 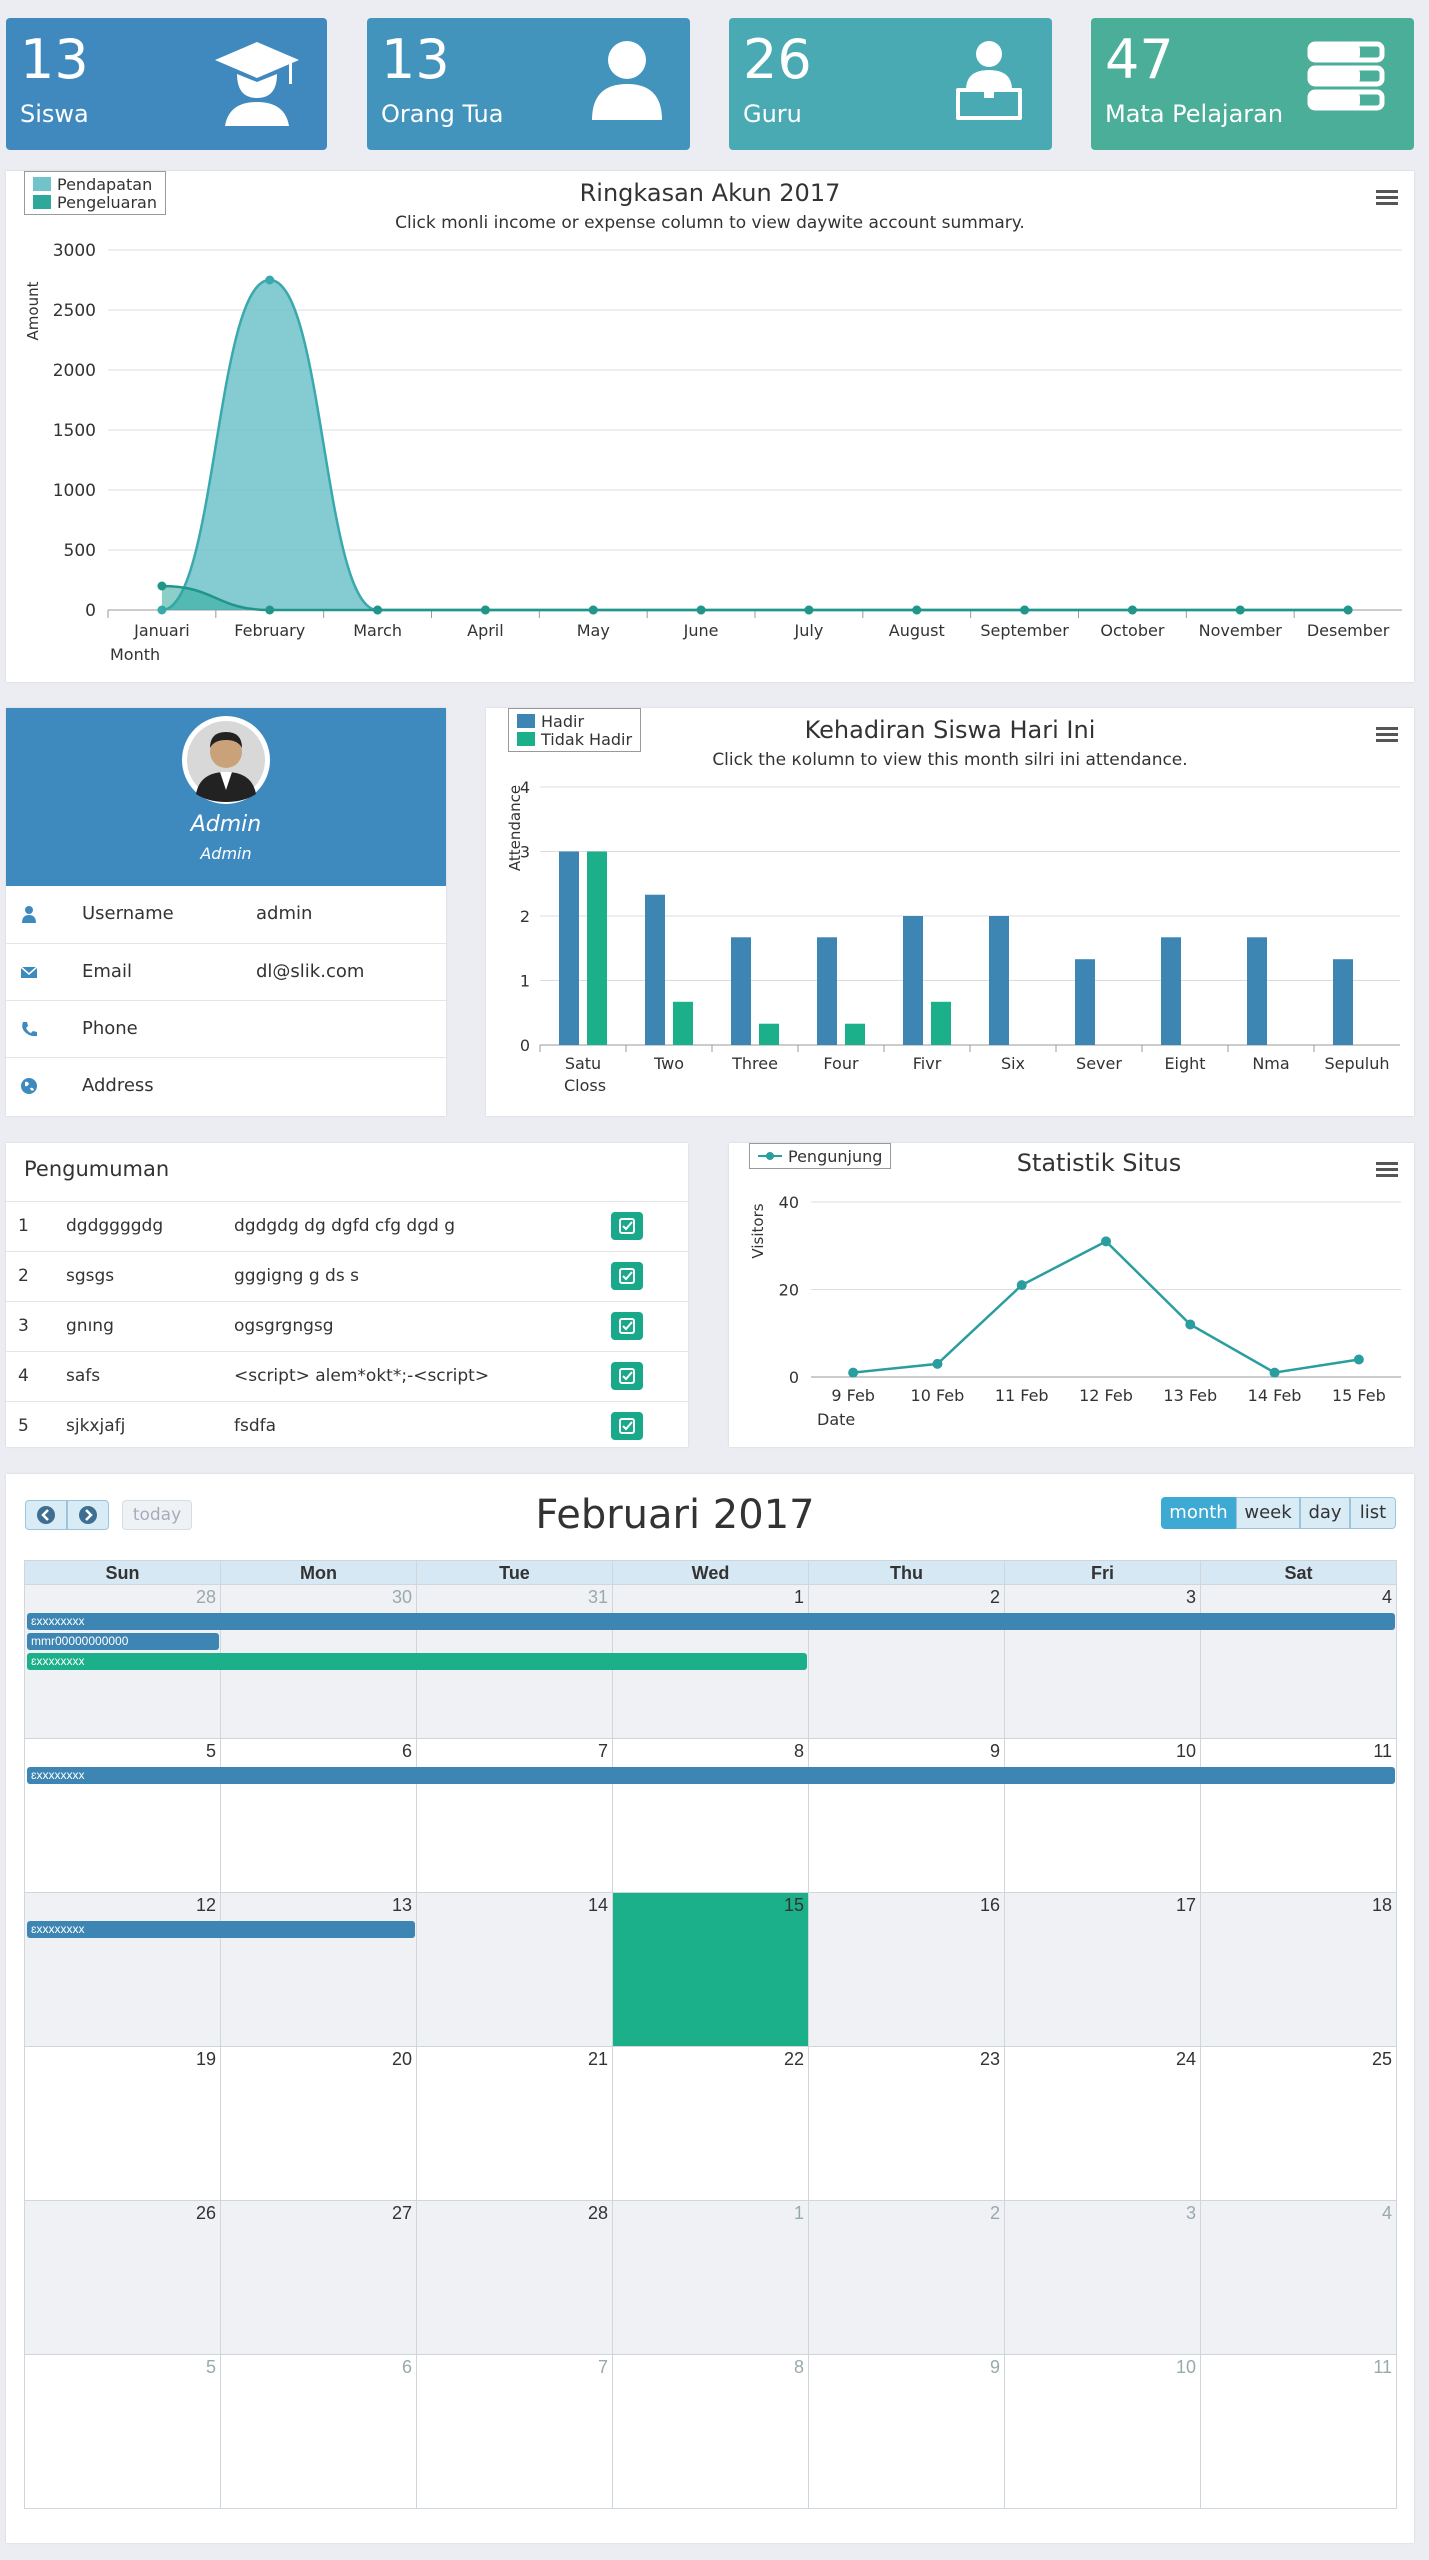 What do you see at coordinates (1387, 196) in the screenshot?
I see `account-chart-menu-icon` at bounding box center [1387, 196].